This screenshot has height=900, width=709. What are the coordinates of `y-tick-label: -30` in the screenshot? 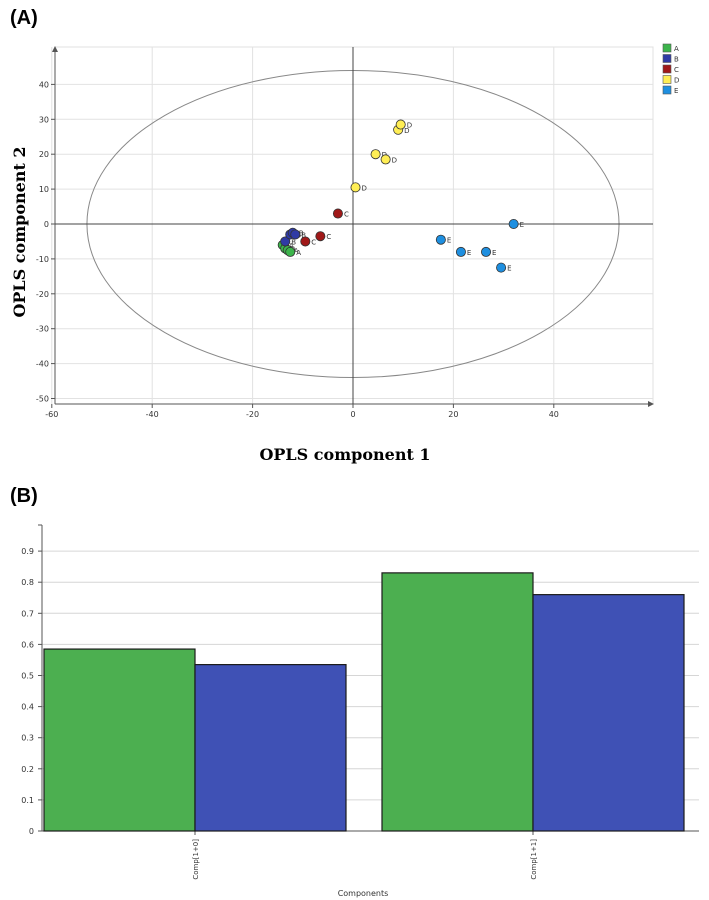 It's located at (42, 329).